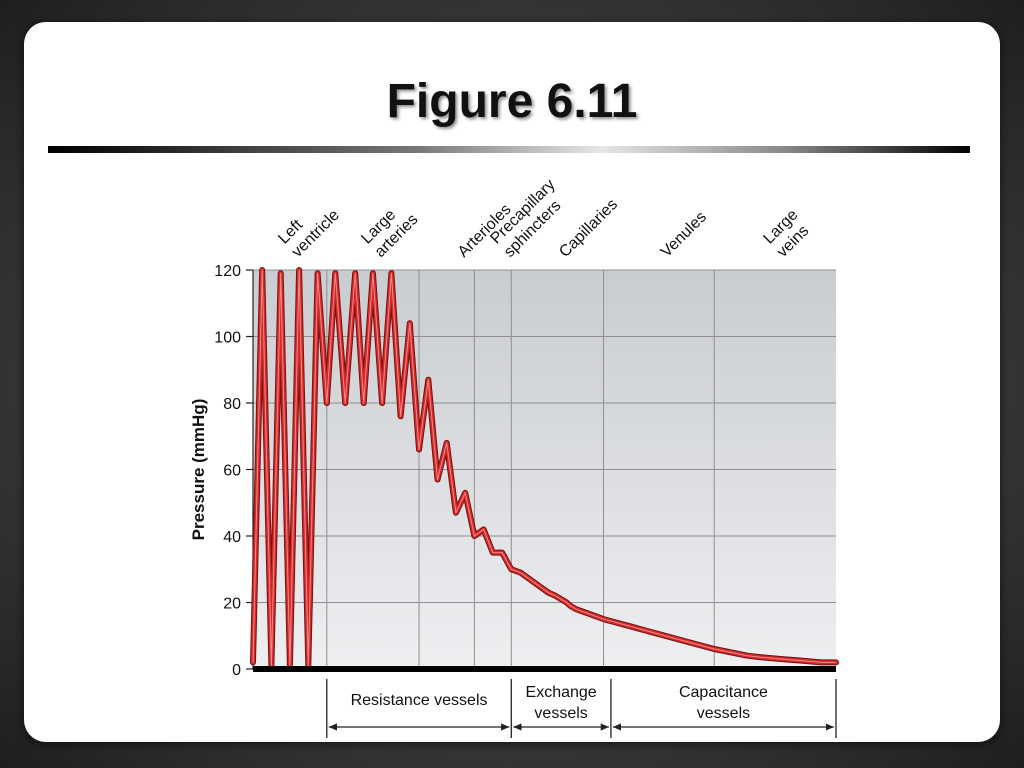  What do you see at coordinates (723, 692) in the screenshot?
I see `bracket-label: Capacitance` at bounding box center [723, 692].